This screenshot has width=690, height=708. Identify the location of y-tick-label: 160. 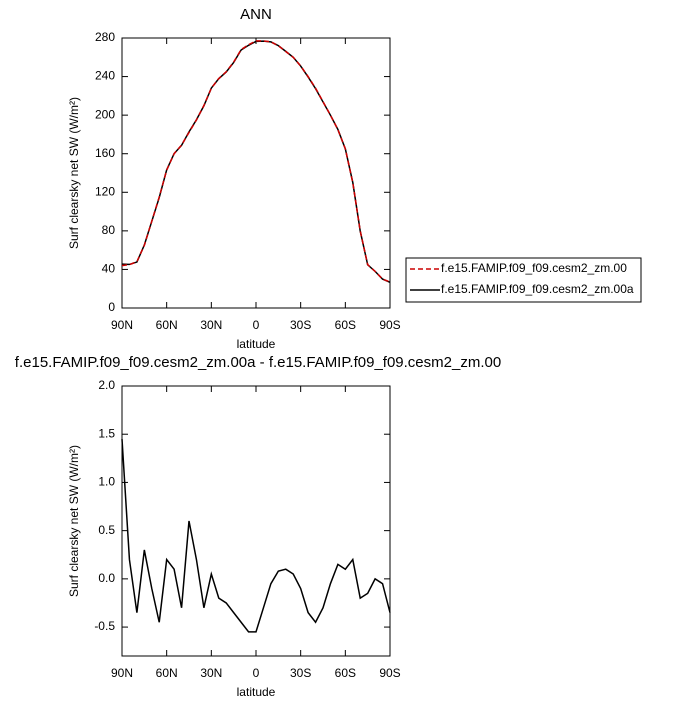
(105, 153).